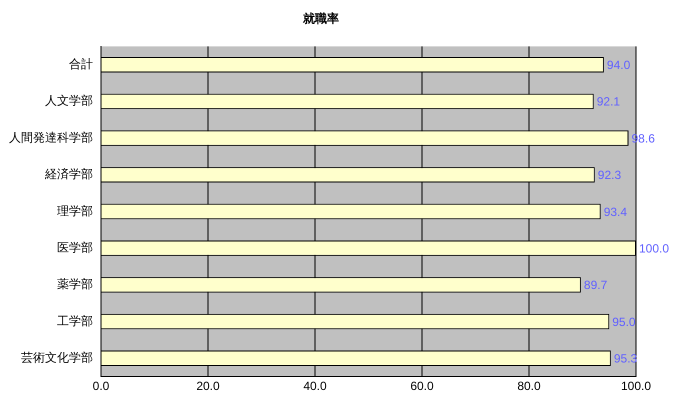  I want to click on y-tick-label: 経済学部, so click(68, 174).